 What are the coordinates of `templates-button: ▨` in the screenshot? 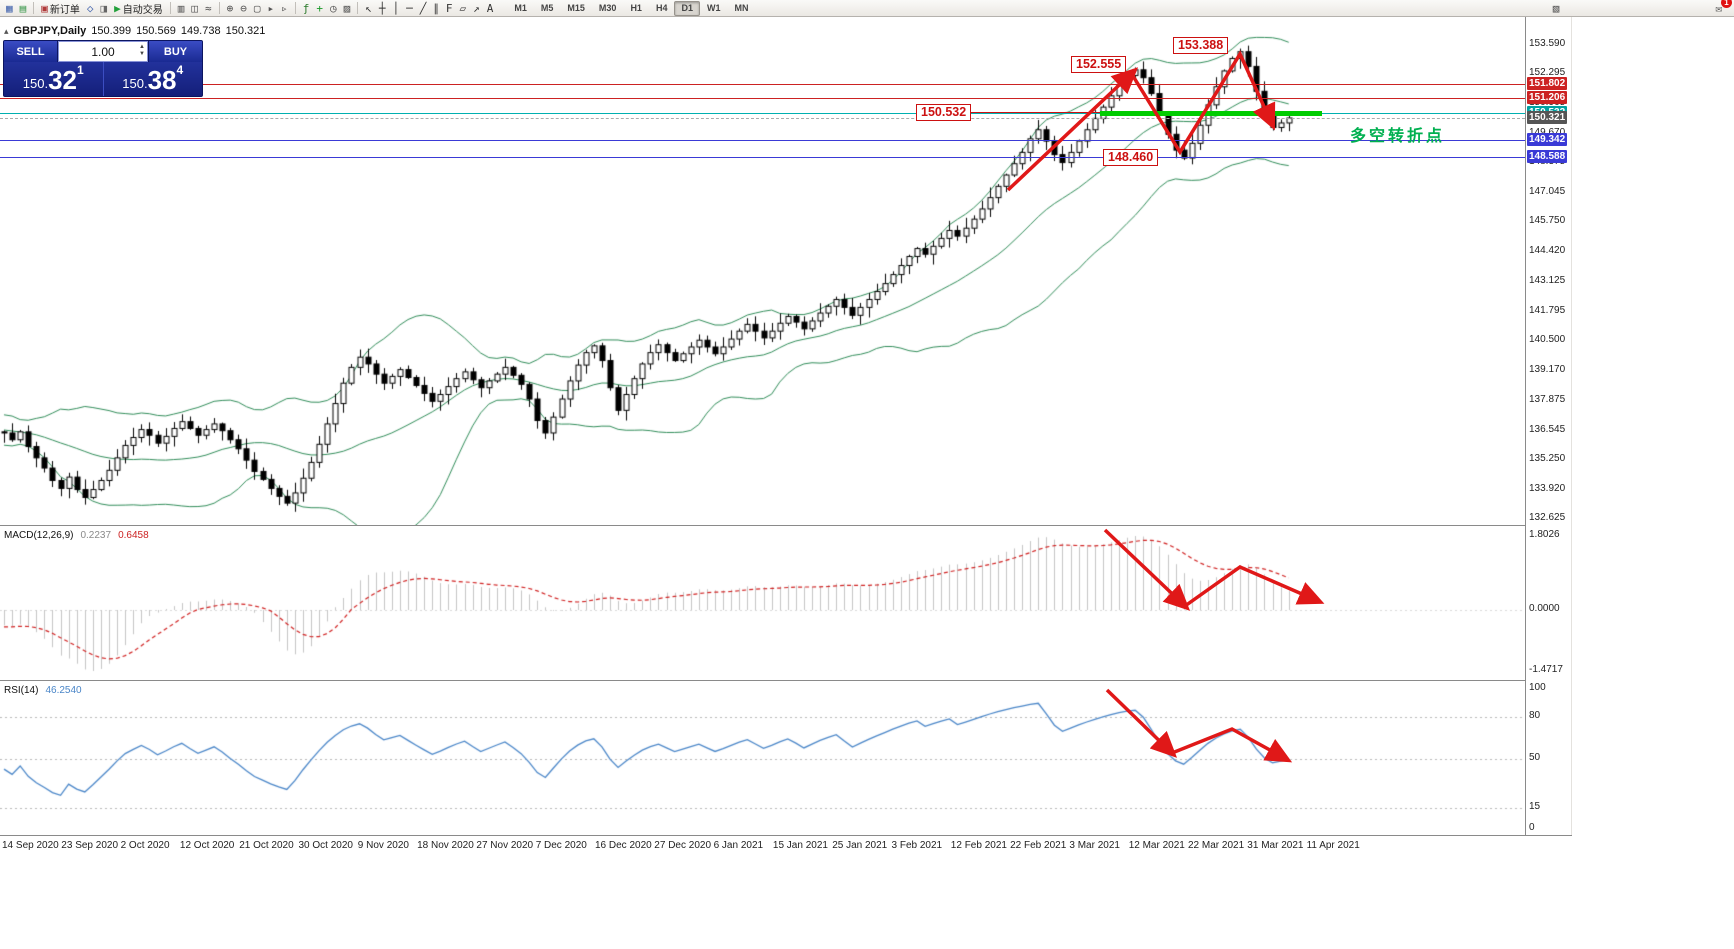 It's located at (347, 8).